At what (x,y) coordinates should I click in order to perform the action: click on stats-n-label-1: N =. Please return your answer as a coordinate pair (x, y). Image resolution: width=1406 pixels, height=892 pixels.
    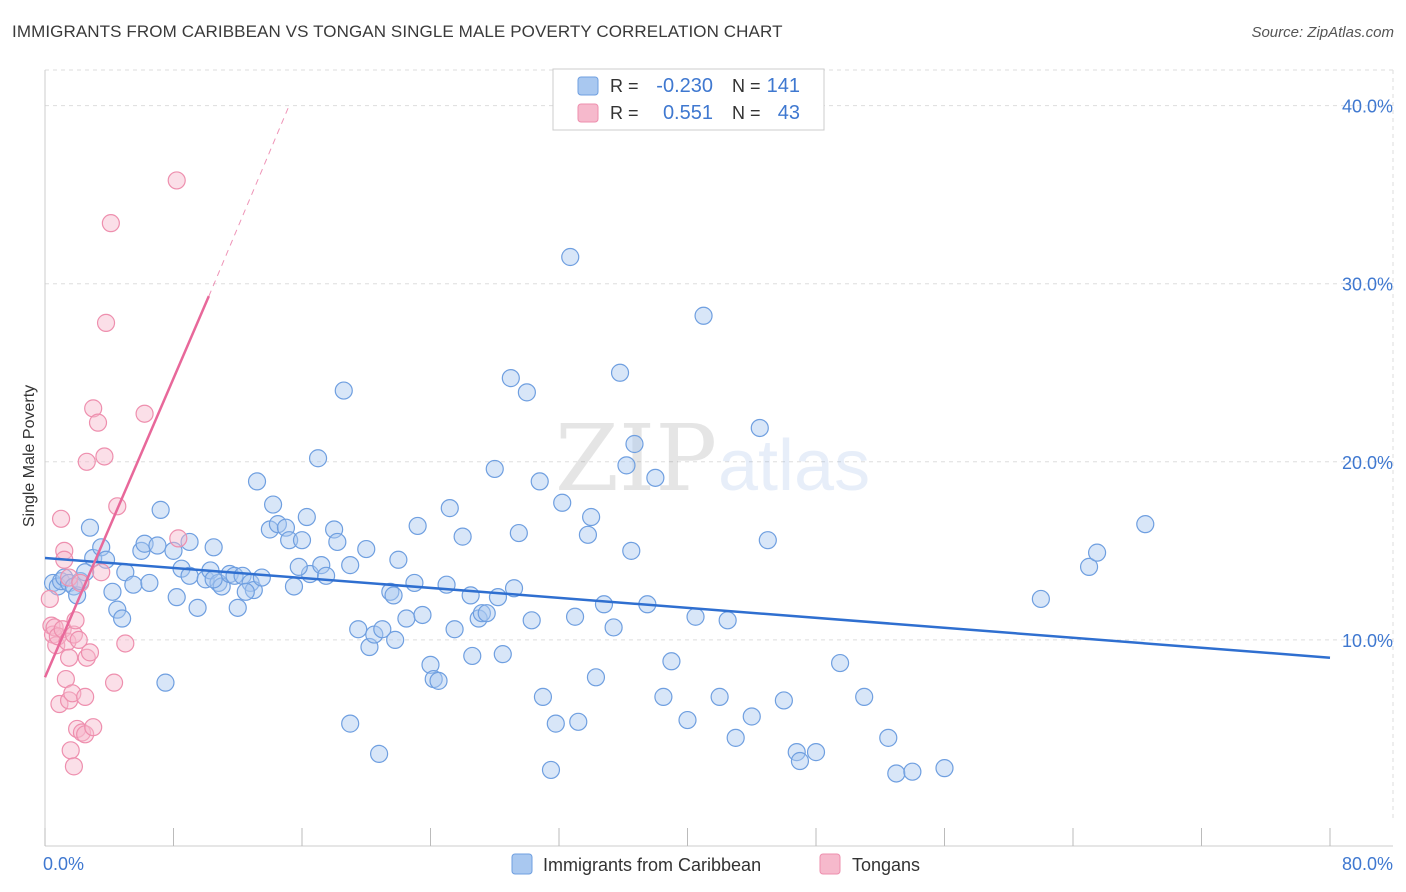
    Looking at the image, I should click on (746, 86).